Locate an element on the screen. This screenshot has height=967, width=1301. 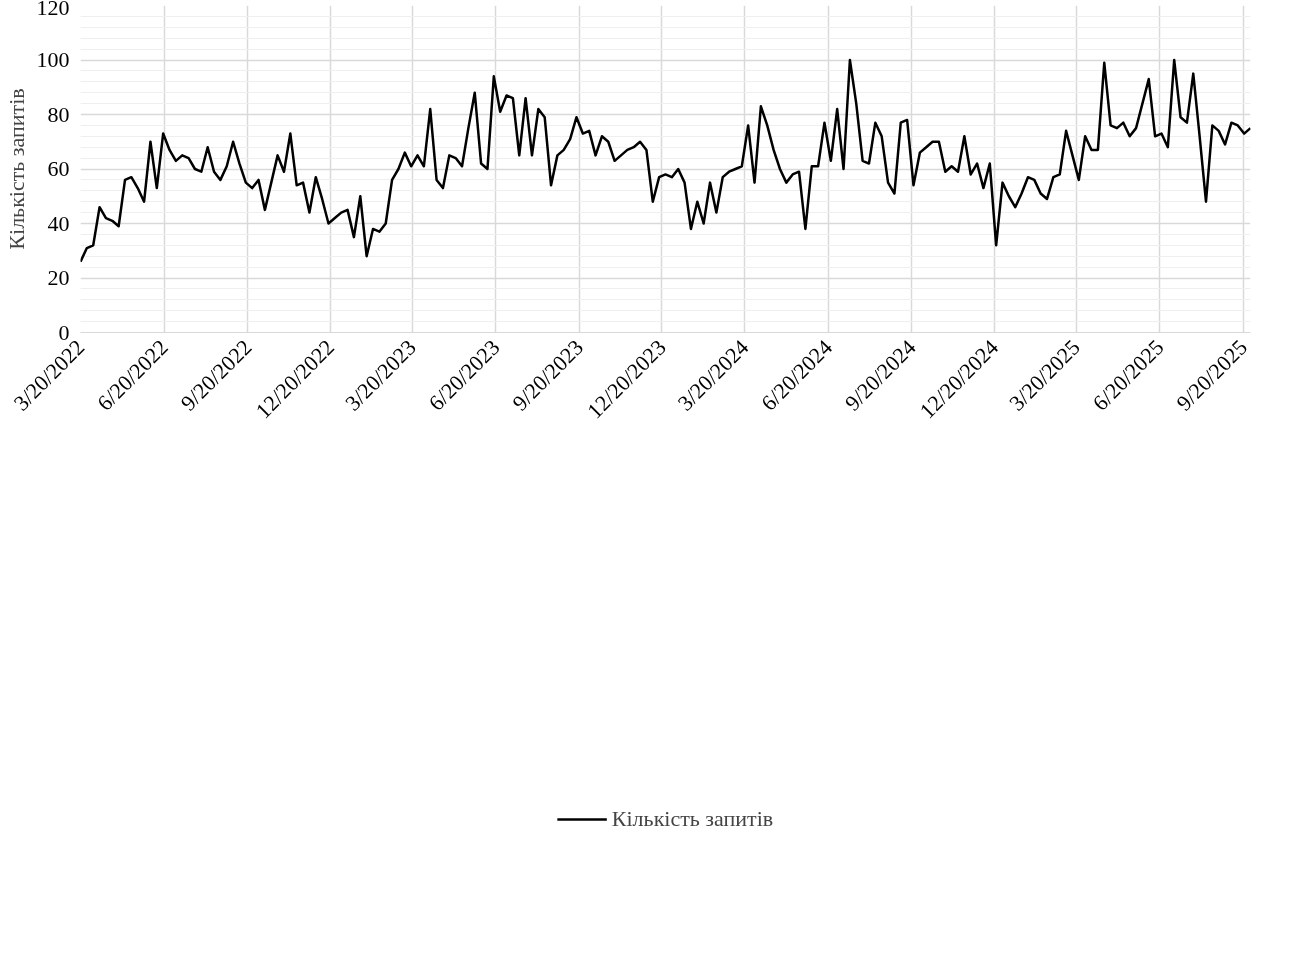
y-tick-label: 40 is located at coordinates (58, 223).